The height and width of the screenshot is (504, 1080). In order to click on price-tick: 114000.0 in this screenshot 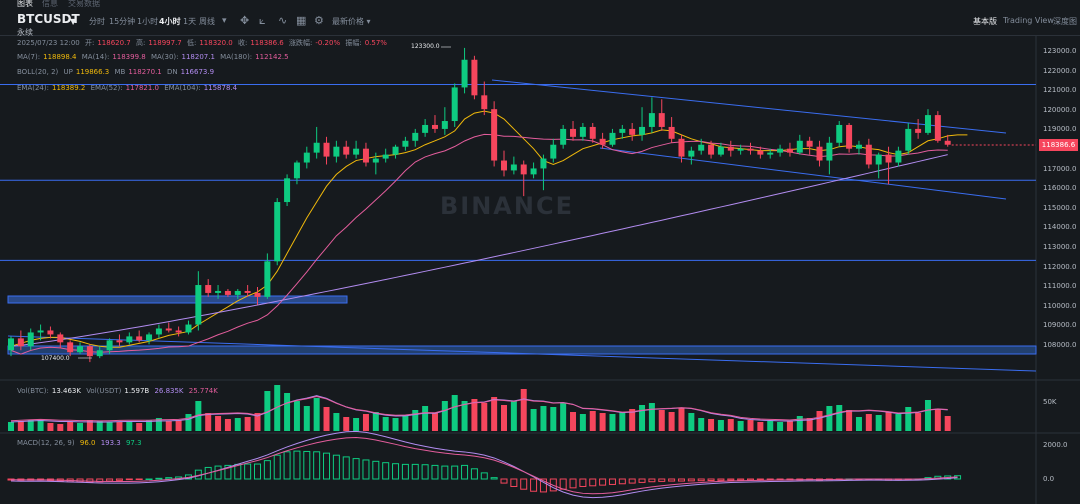, I will do `click(1060, 227)`.